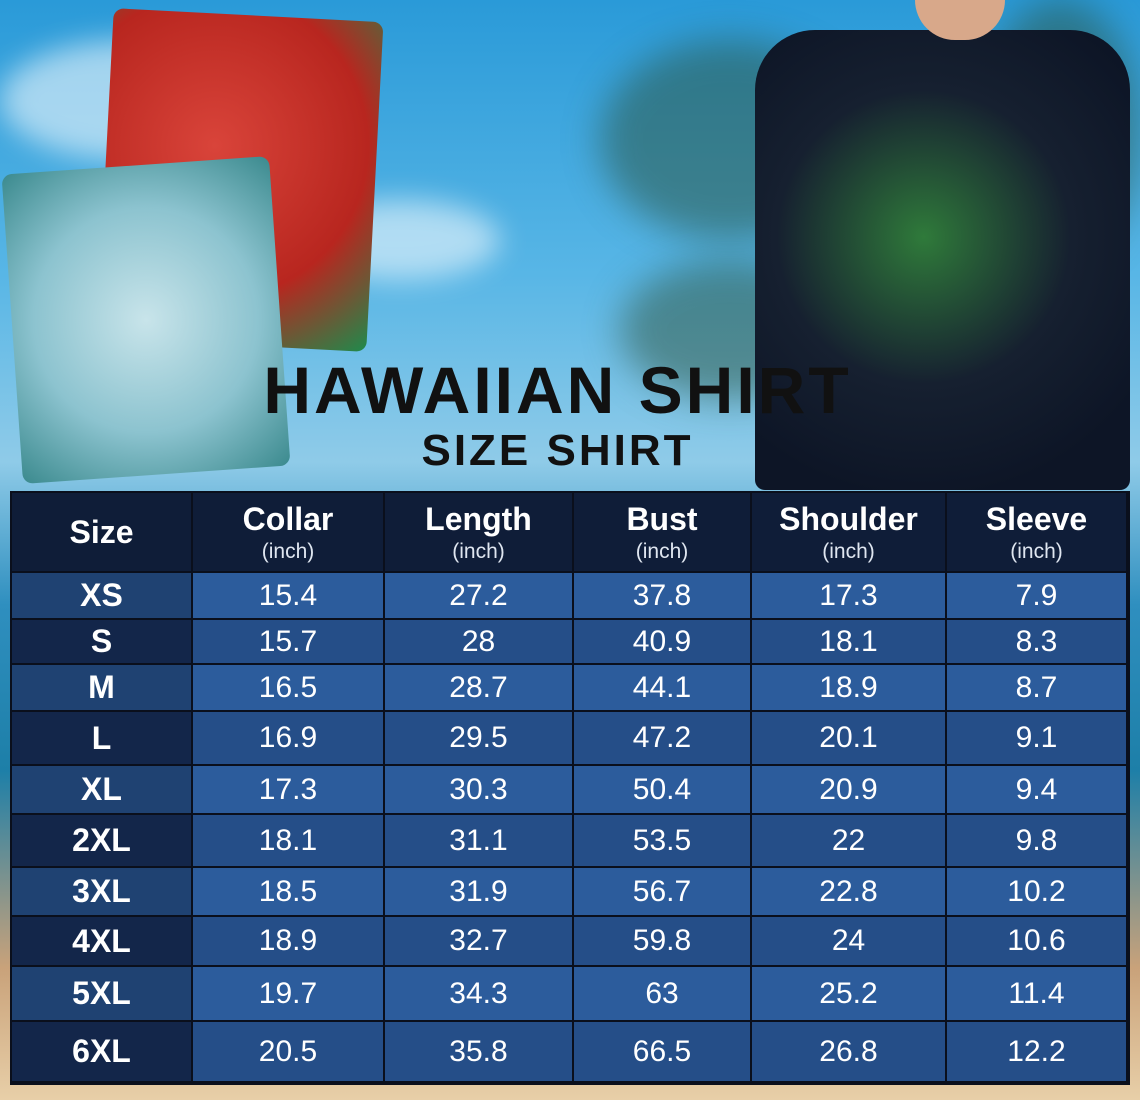 The width and height of the screenshot is (1140, 1100). I want to click on size-label-cell: 5XL, so click(101, 993).